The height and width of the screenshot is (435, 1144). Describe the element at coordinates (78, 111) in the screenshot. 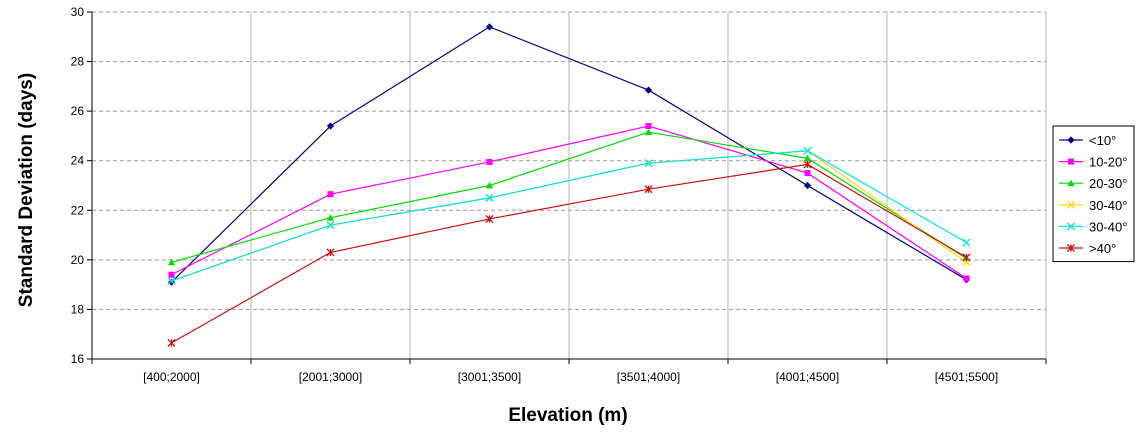

I see `y-tick-label: 26` at that location.